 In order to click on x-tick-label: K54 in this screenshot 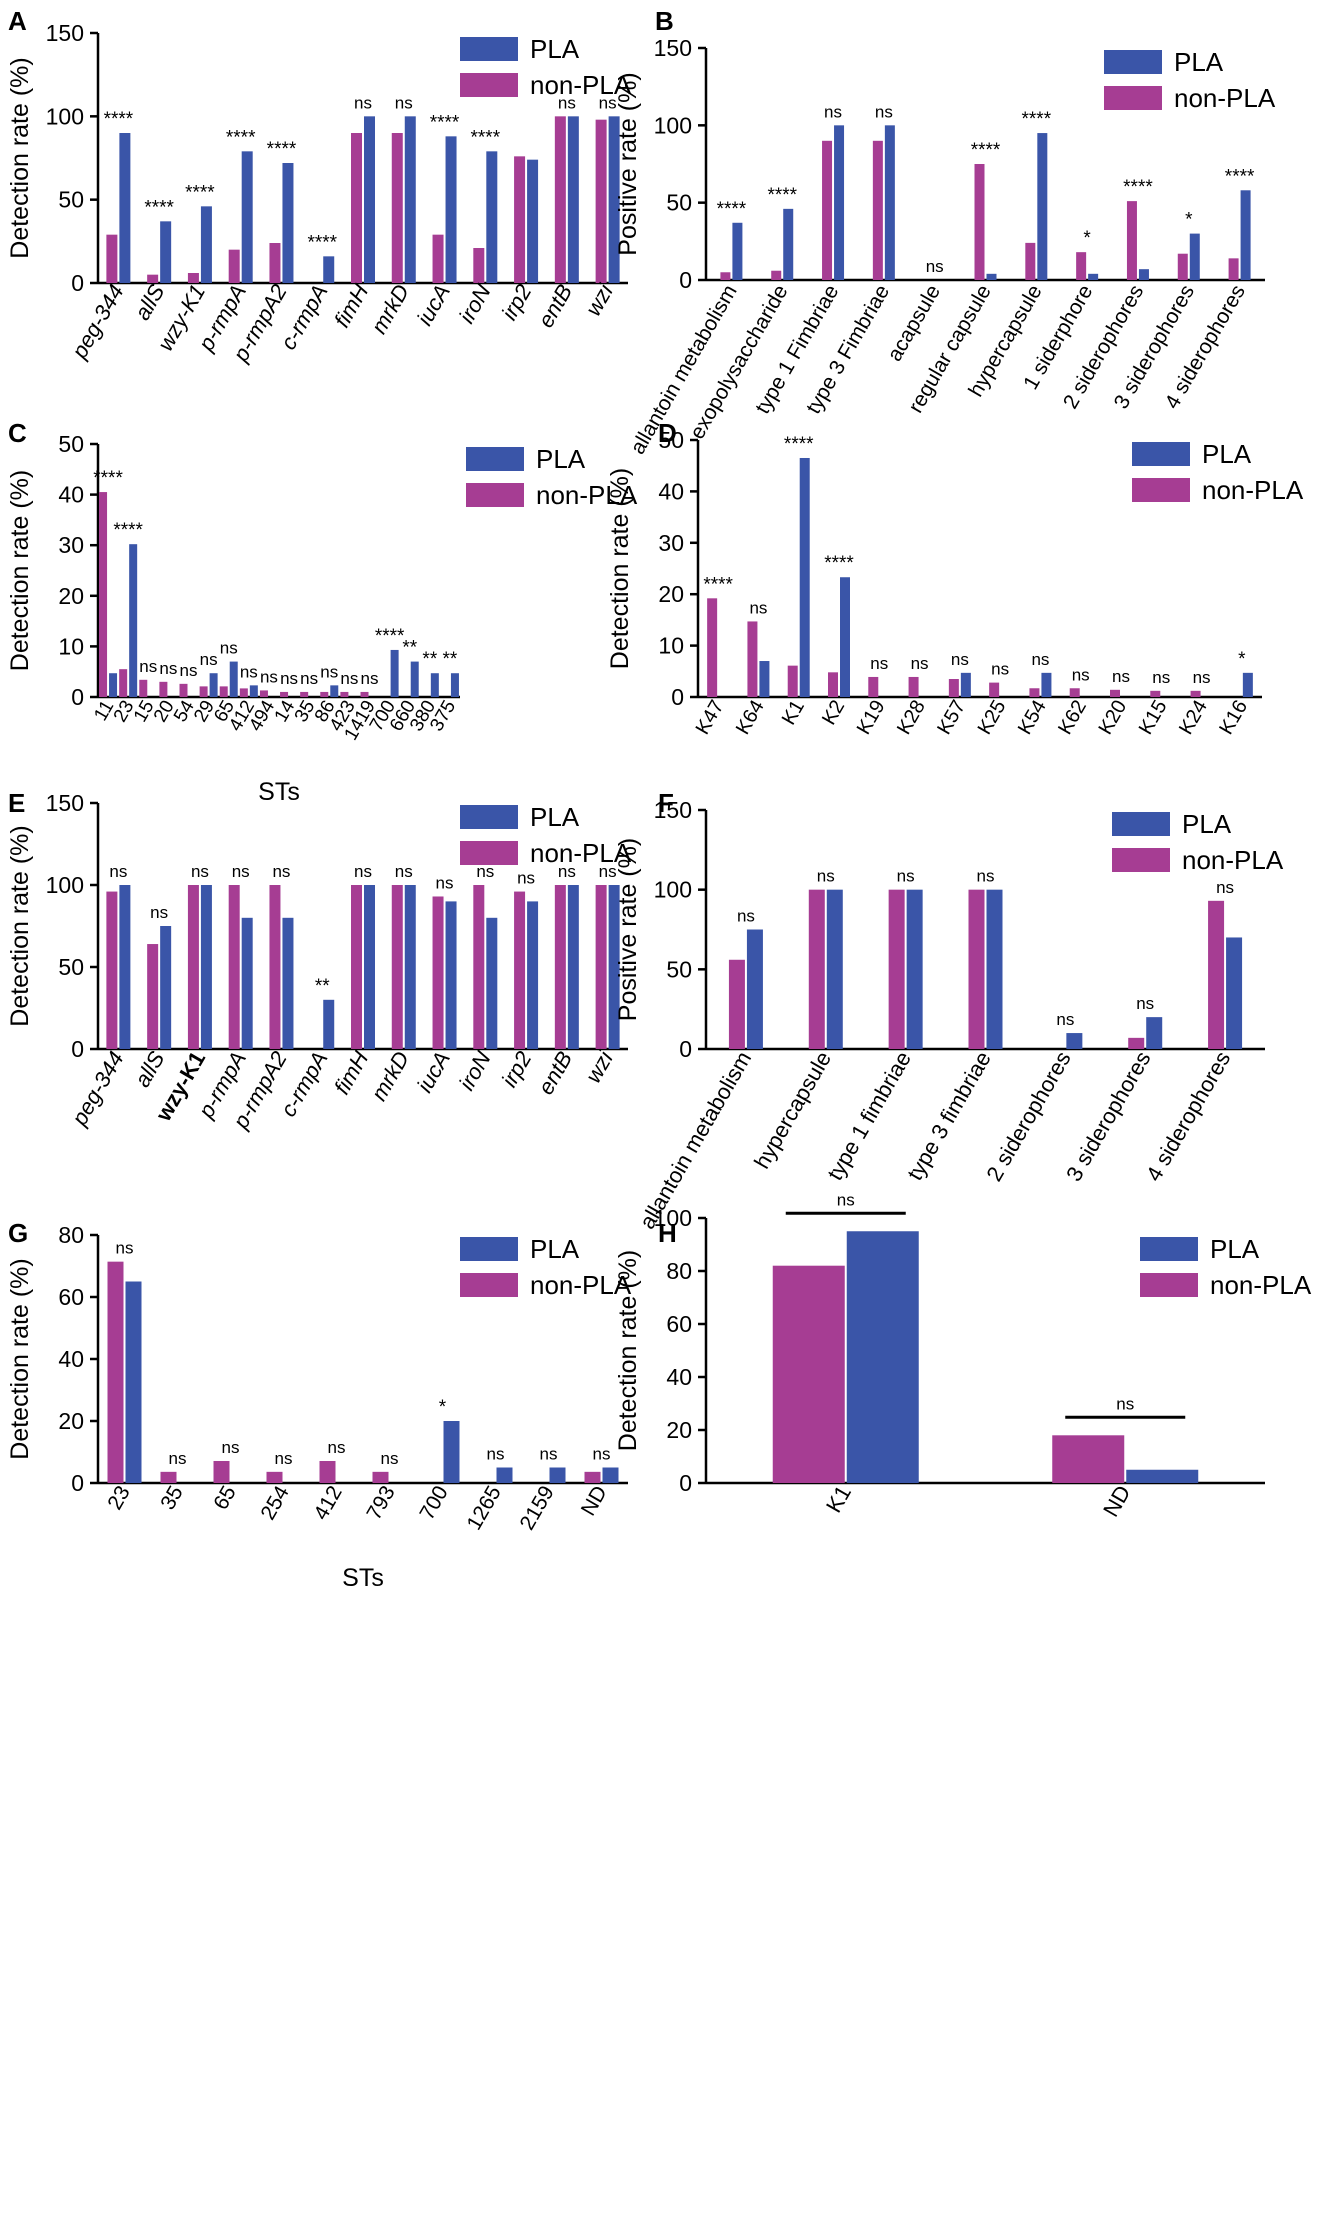, I will do `click(1032, 718)`.